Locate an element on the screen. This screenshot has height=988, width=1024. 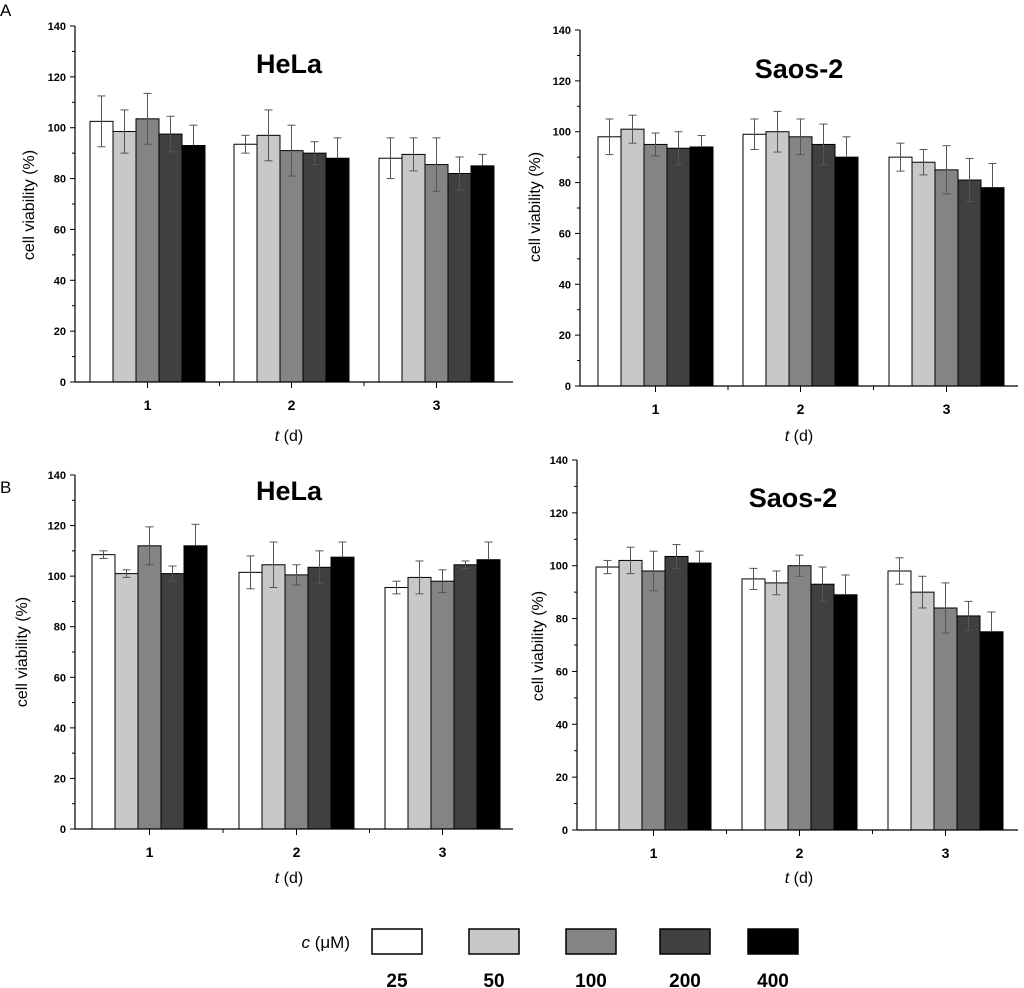
legend: c (μM) 25 50 100 200 400 is located at coordinates (550, 958).